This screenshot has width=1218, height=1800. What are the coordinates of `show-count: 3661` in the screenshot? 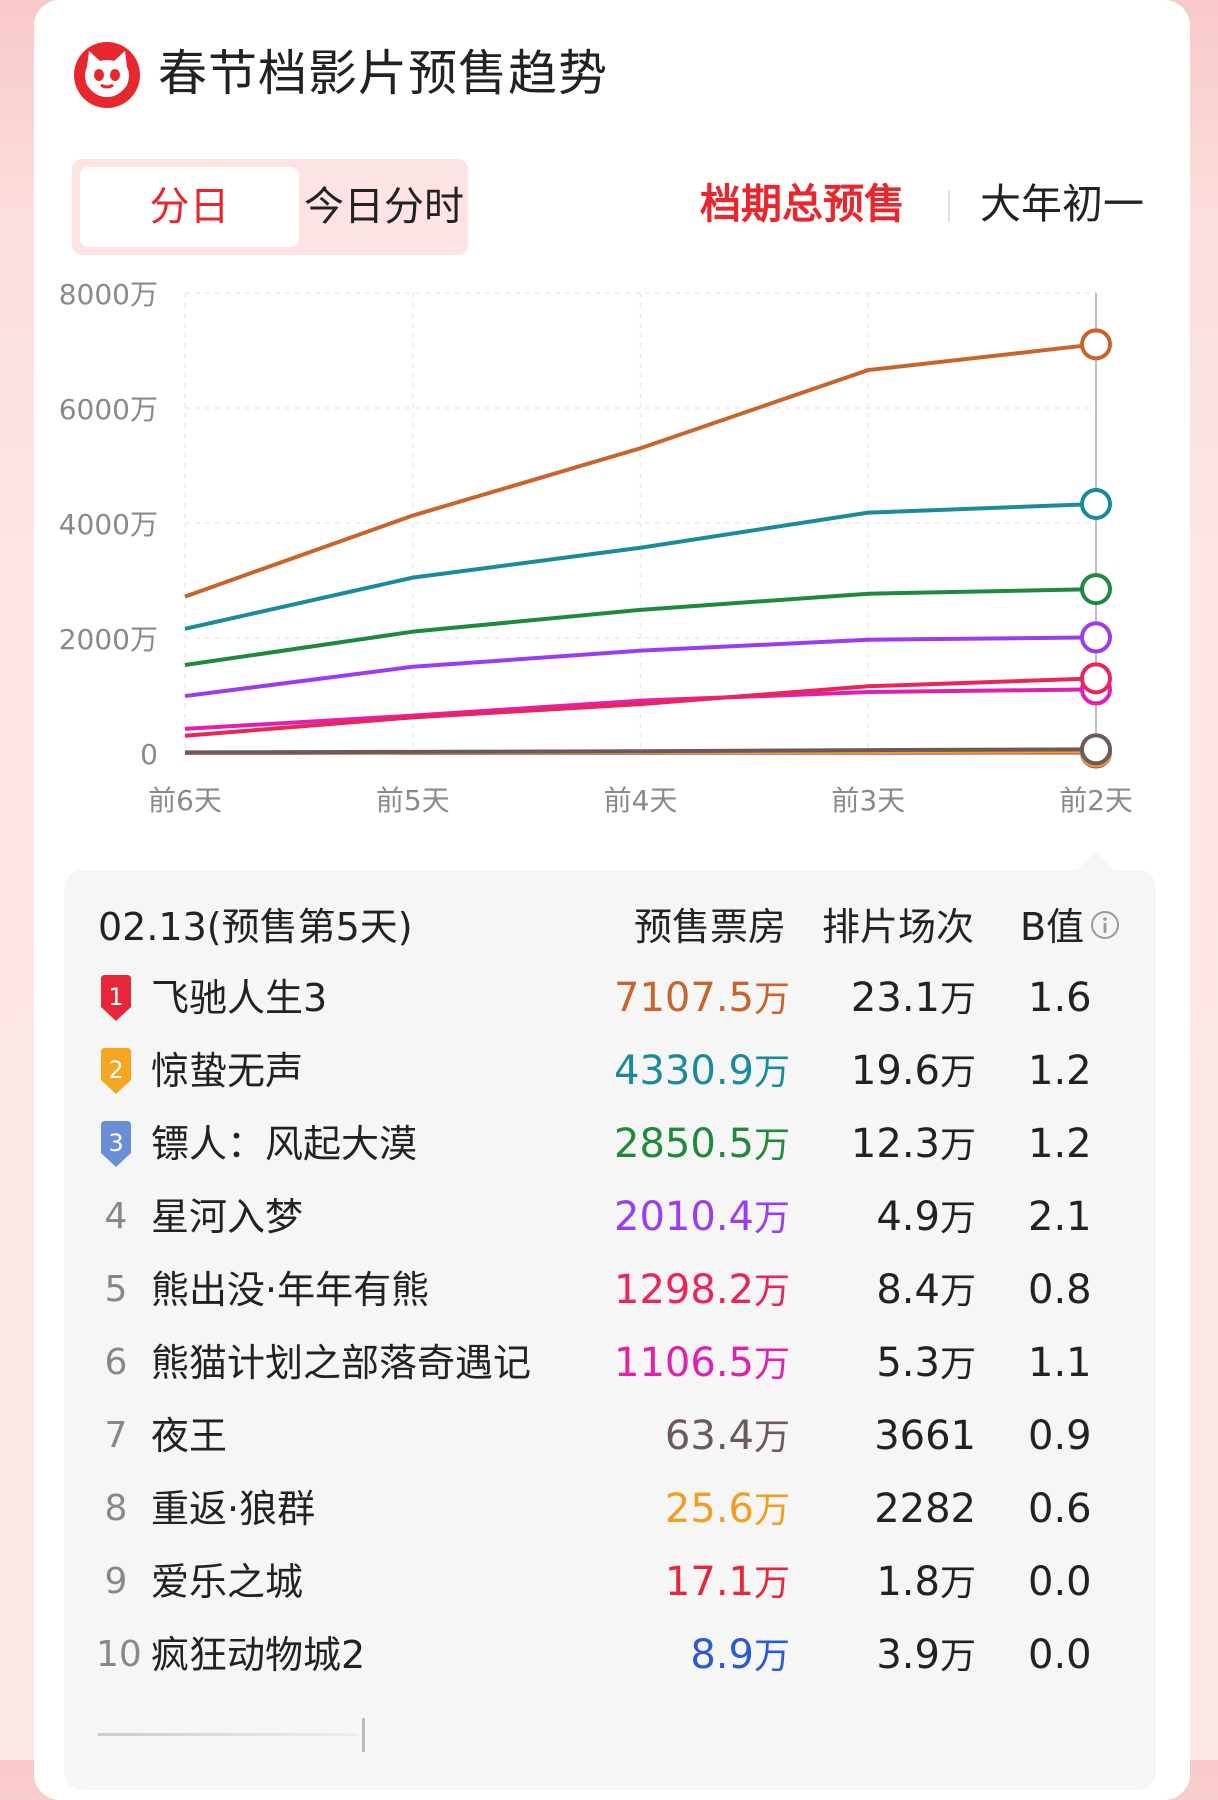 It's located at (925, 1437).